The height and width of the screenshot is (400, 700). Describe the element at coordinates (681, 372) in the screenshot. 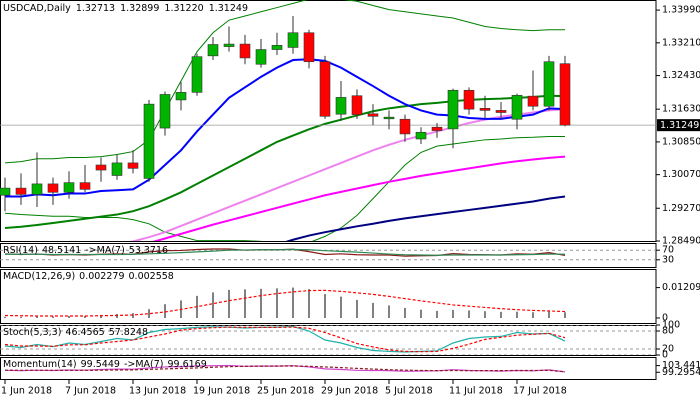

I see `y-tick-label: 99.2954` at that location.